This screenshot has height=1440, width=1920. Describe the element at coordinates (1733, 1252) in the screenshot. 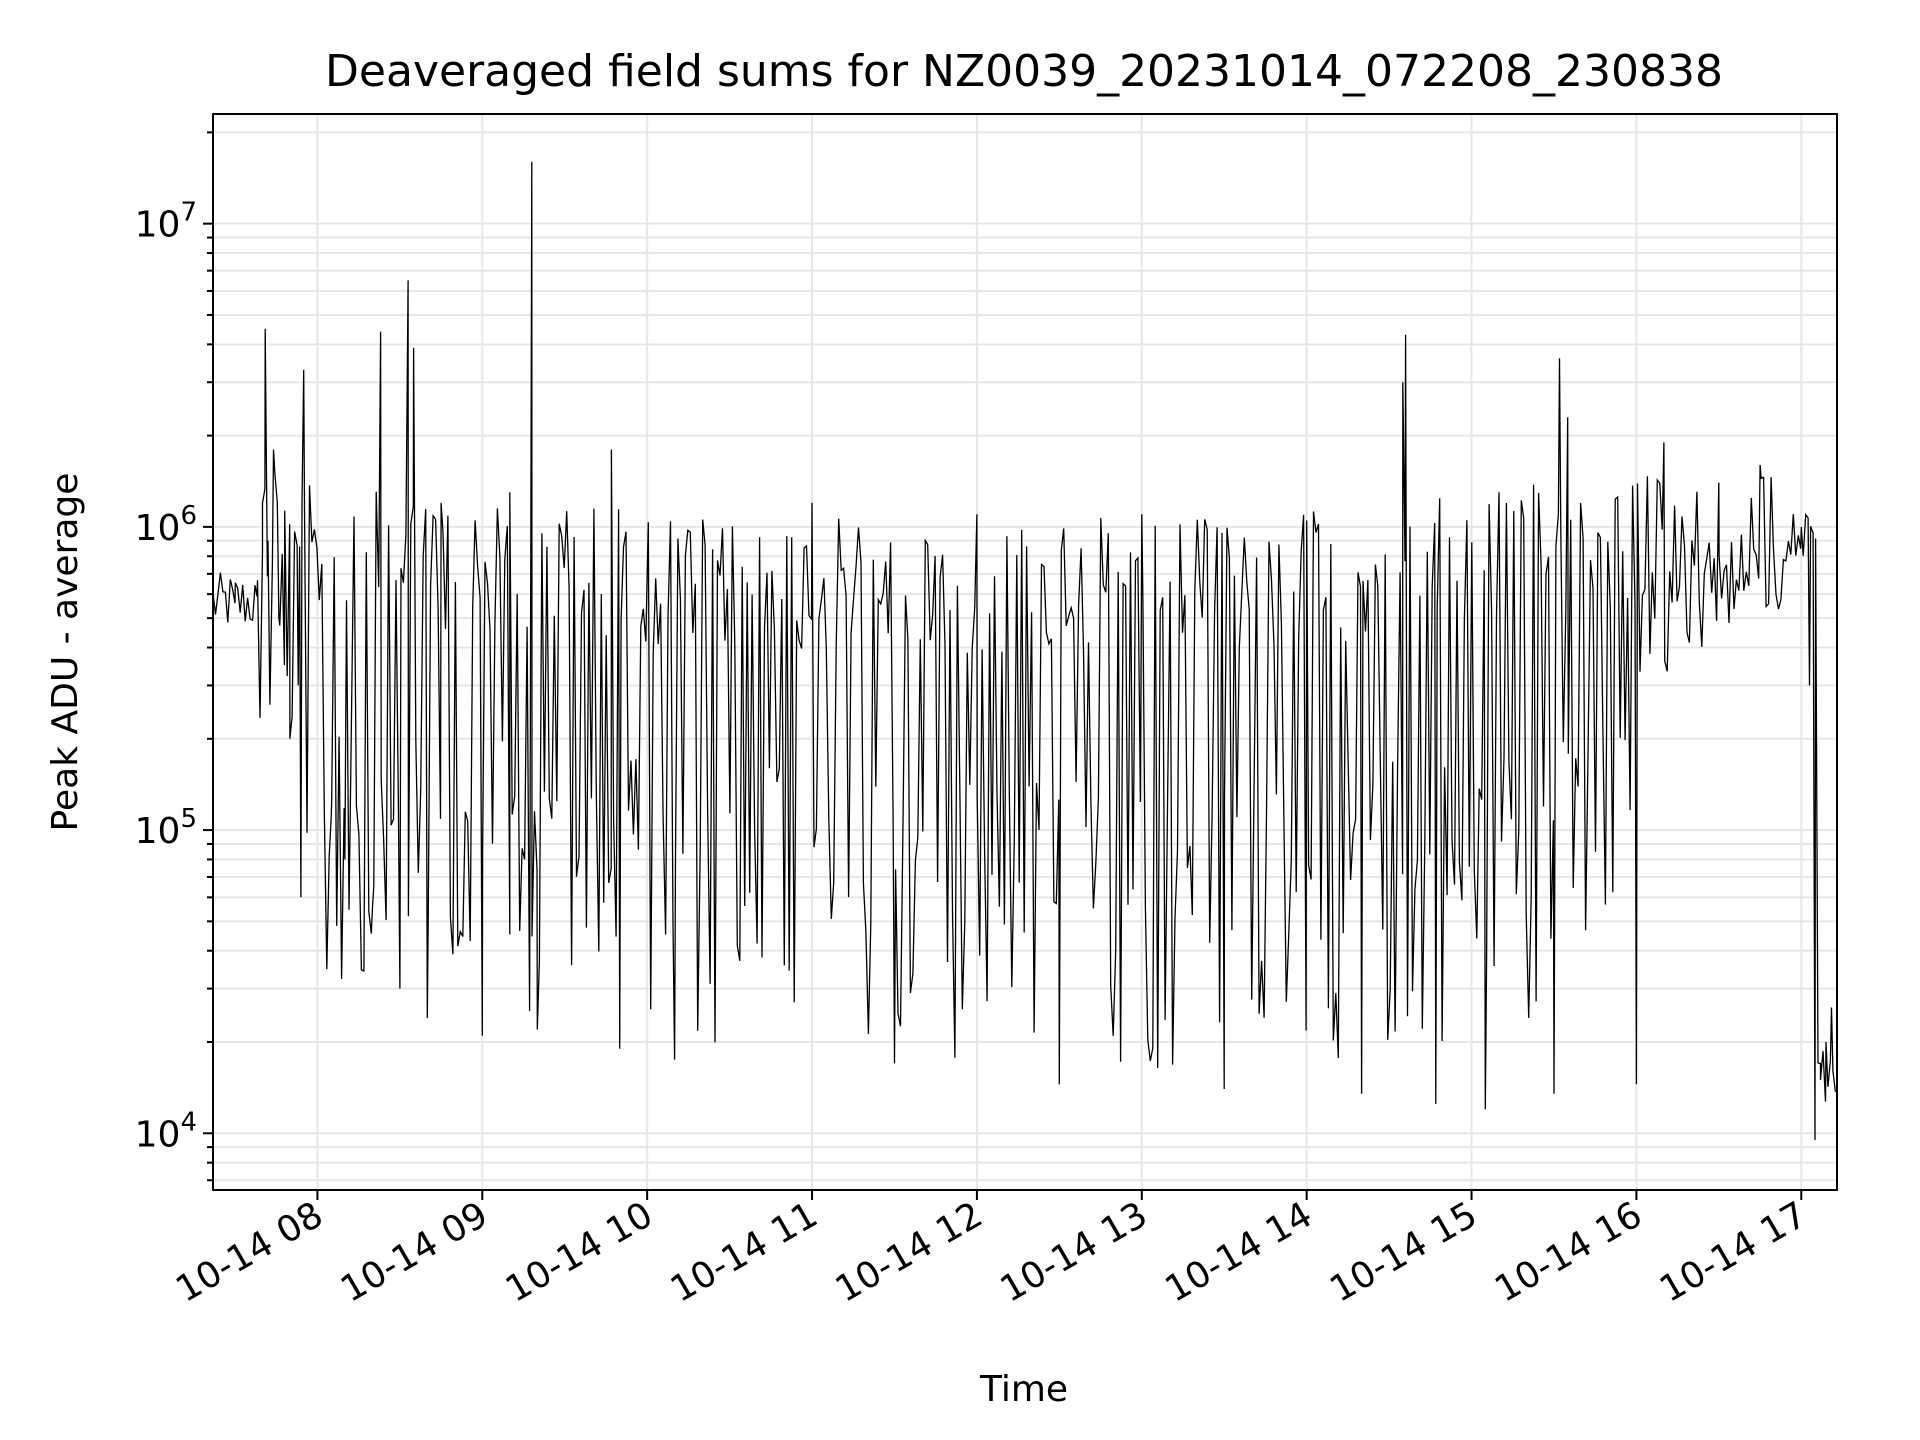

I see `x-tick-label: 10-14 17` at that location.